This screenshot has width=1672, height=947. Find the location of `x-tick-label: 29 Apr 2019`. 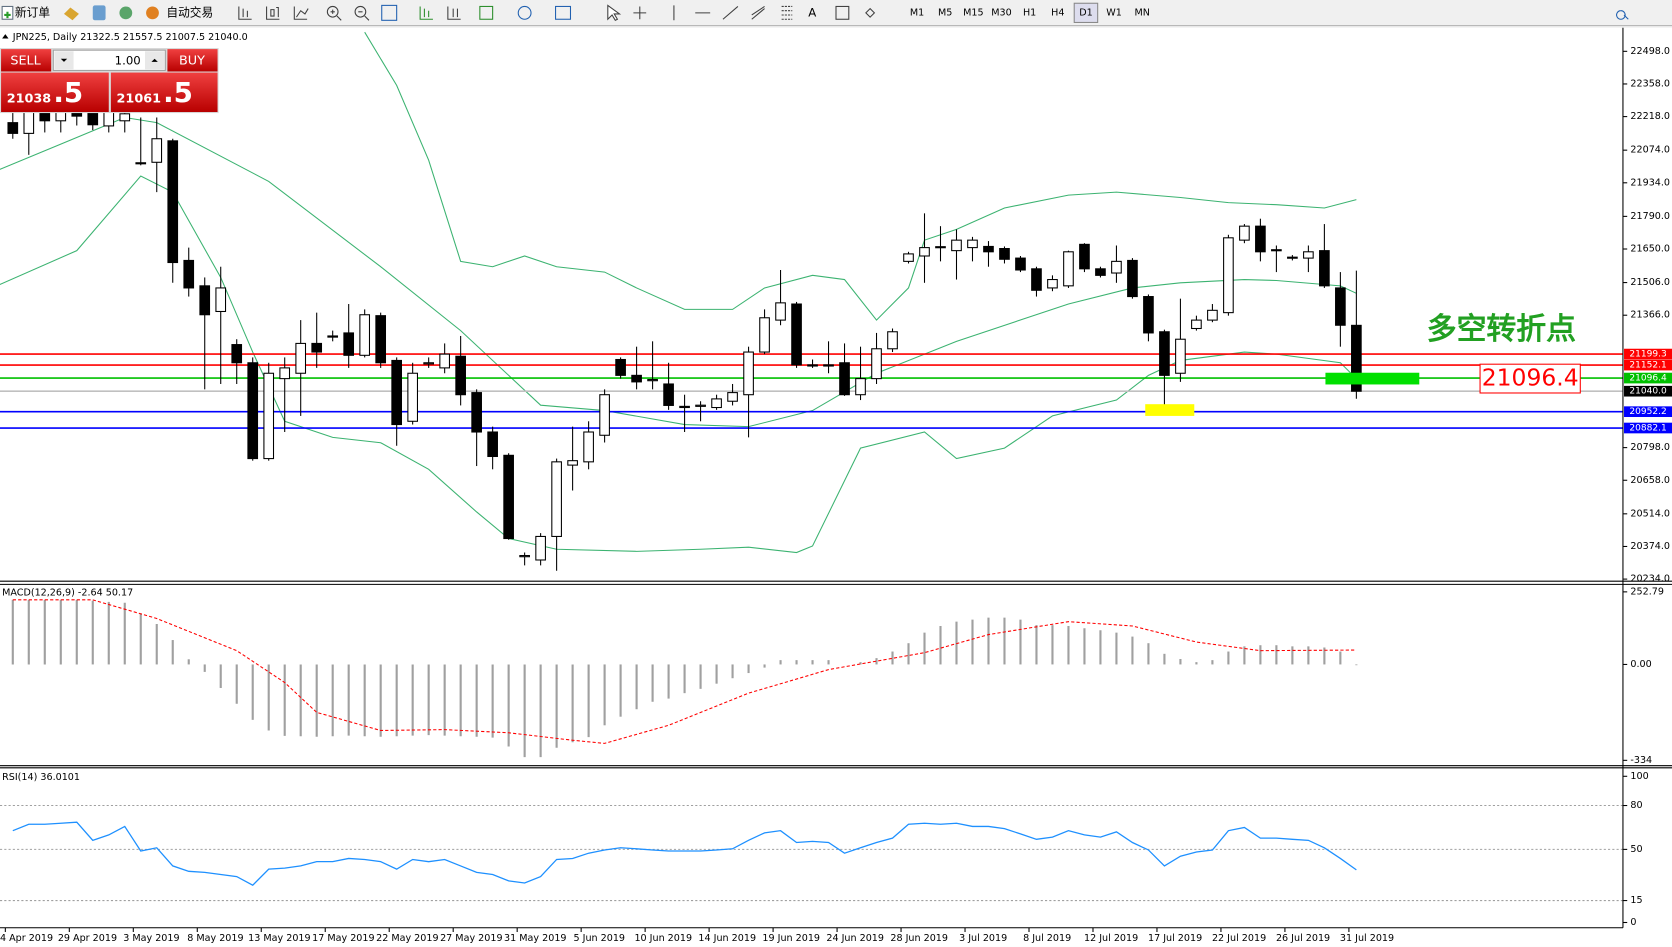

x-tick-label: 29 Apr 2019 is located at coordinates (87, 938).